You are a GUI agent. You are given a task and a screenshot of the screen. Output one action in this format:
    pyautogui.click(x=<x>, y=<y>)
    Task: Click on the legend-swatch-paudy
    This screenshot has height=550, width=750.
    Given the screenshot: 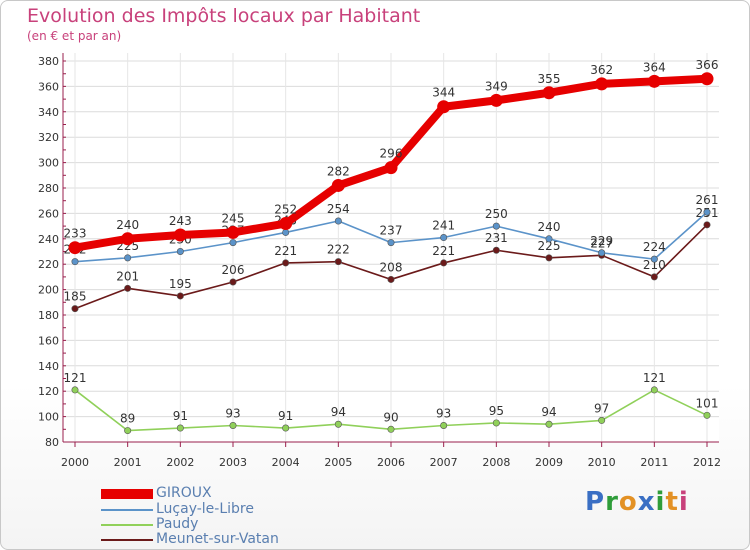 What is the action you would take?
    pyautogui.click(x=127, y=525)
    